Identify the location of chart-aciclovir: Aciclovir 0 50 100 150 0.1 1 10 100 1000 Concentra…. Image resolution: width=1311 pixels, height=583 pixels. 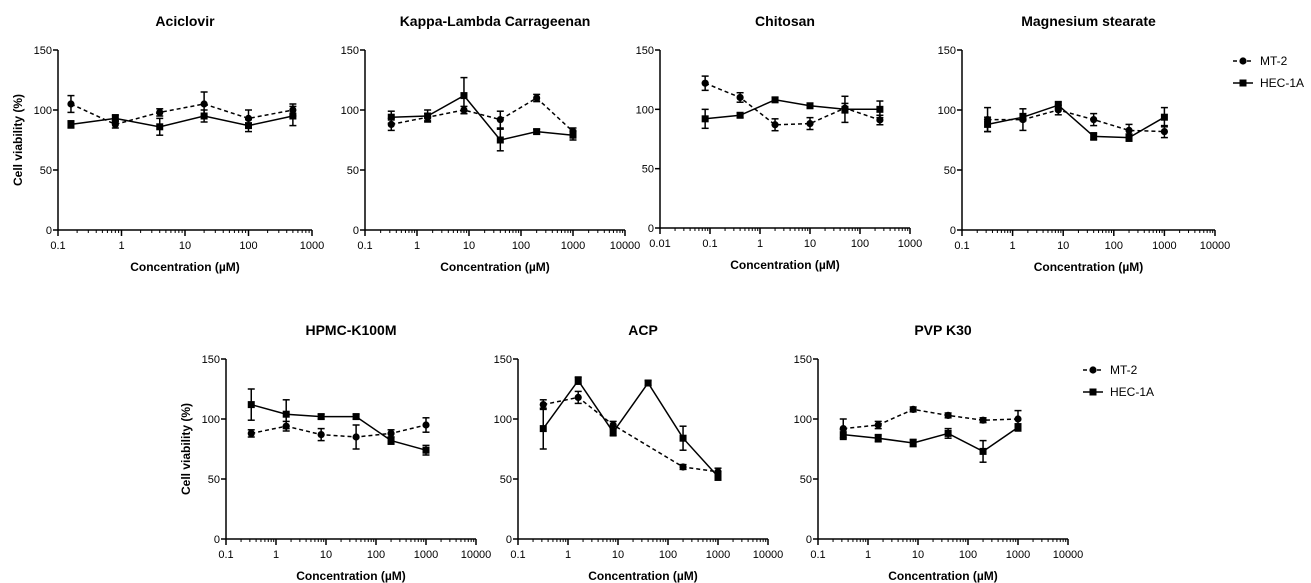
(167, 143).